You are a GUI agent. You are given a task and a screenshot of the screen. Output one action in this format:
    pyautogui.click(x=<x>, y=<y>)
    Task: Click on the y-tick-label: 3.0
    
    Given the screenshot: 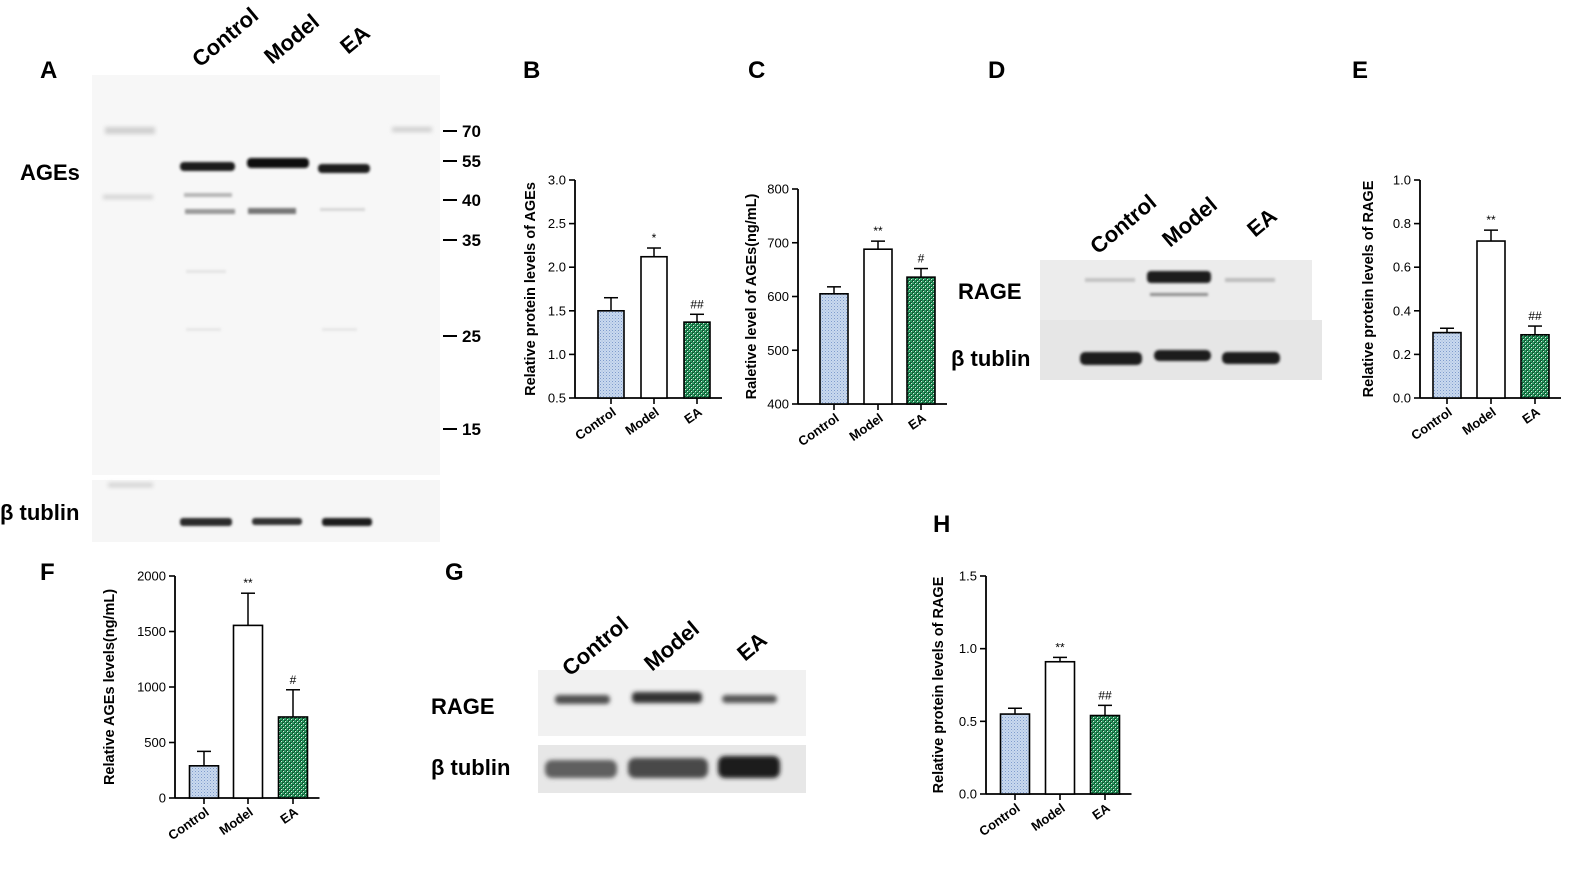 What is the action you would take?
    pyautogui.click(x=557, y=180)
    